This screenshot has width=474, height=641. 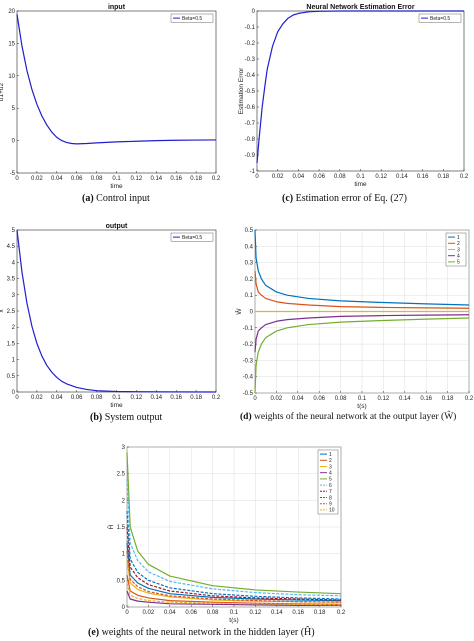 What do you see at coordinates (11, 77) in the screenshot?
I see `y-tick-label: 10` at bounding box center [11, 77].